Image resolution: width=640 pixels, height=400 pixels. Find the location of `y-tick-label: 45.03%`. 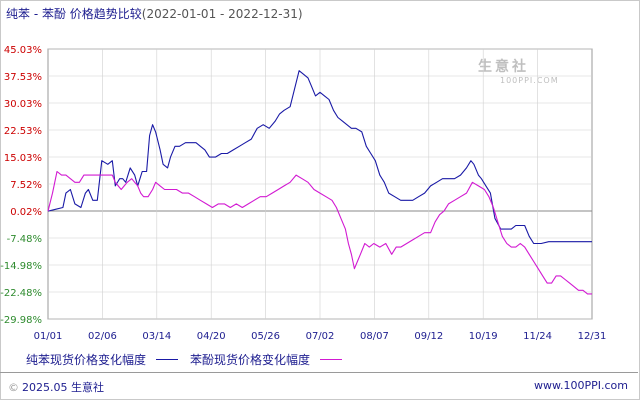

y-tick-label: 45.03% is located at coordinates (23, 50).